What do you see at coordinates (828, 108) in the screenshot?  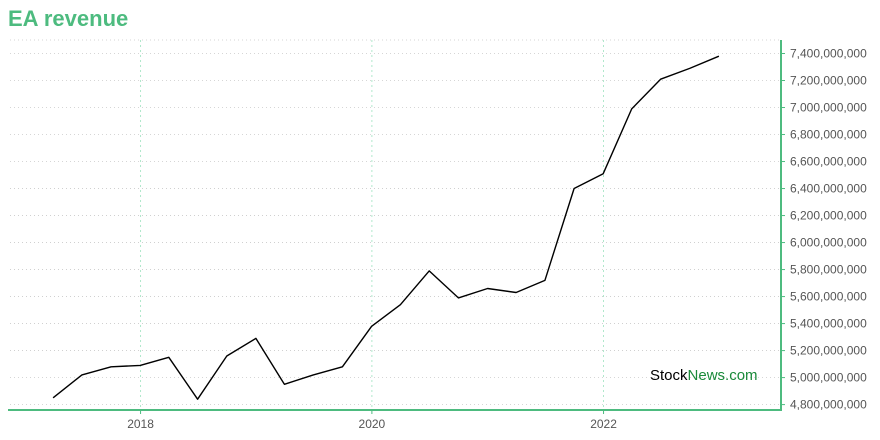 I see `y-tick-label: 7,000,000,000` at bounding box center [828, 108].